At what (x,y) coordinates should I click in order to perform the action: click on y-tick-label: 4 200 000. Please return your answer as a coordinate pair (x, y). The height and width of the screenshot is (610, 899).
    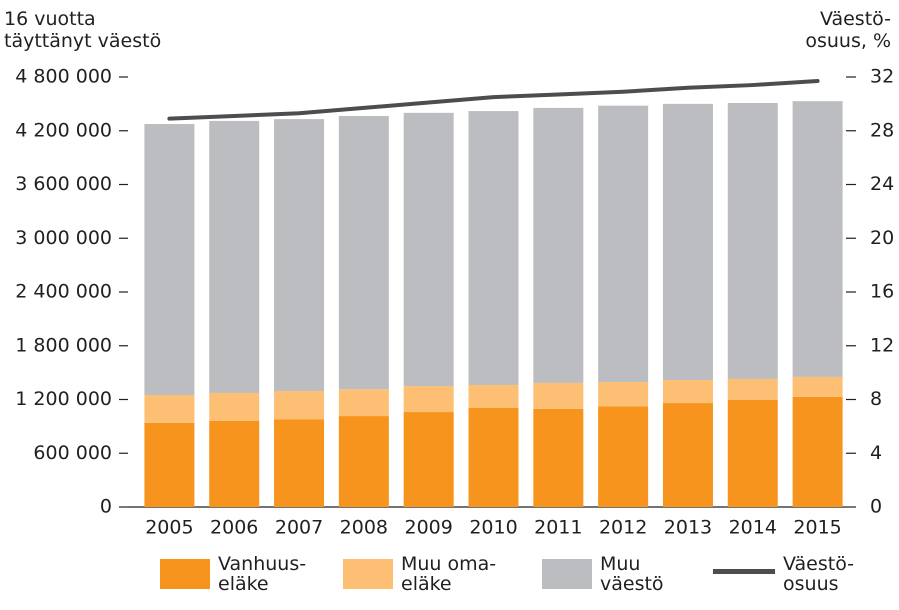
    Looking at the image, I should click on (63, 130).